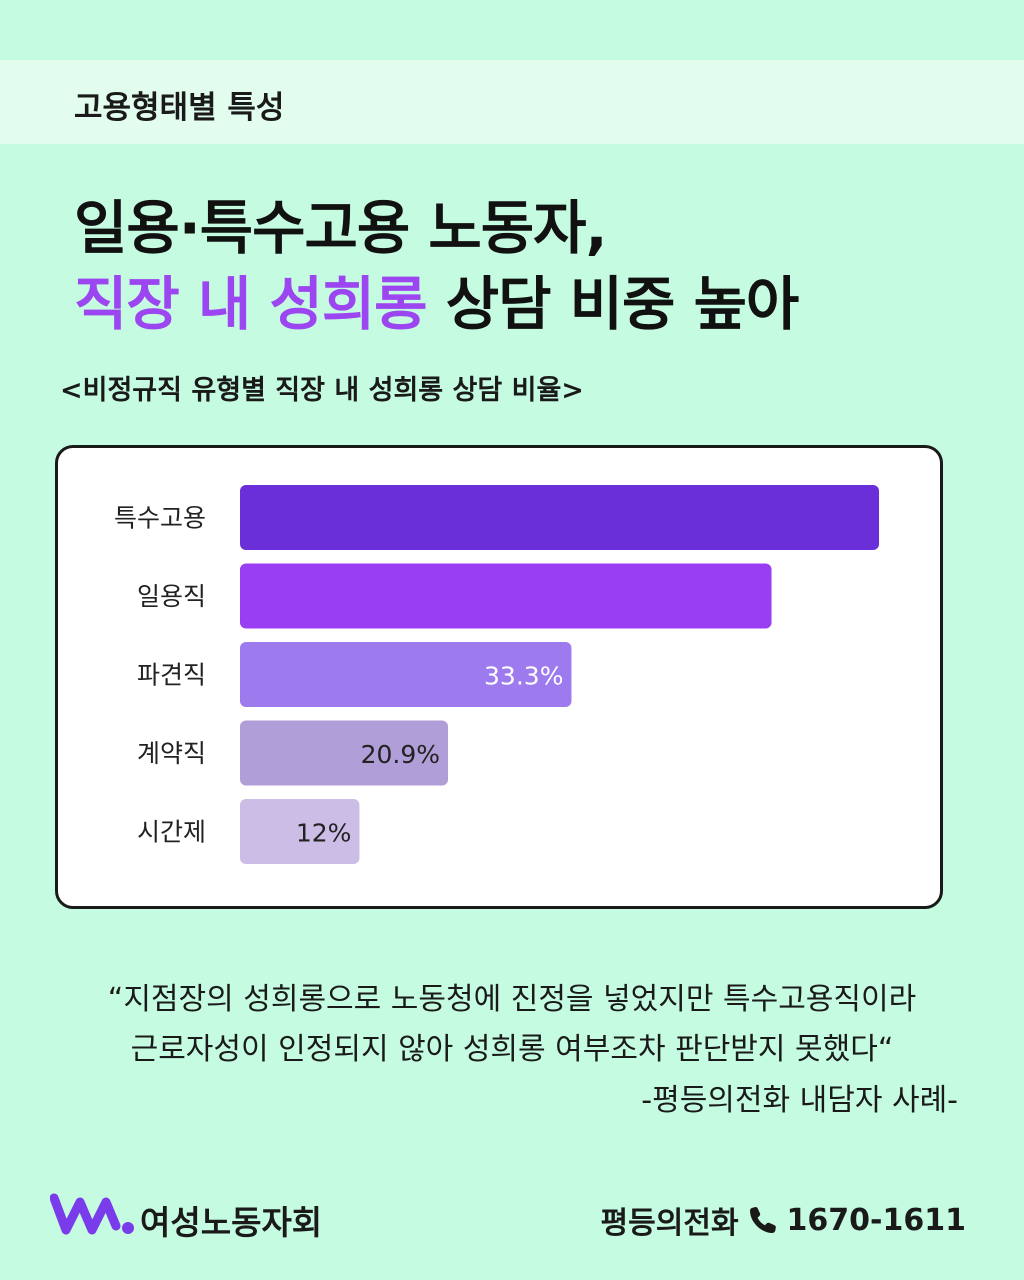 Image resolution: width=1024 pixels, height=1280 pixels. What do you see at coordinates (324, 833) in the screenshot?
I see `value-label-시간제: 12%` at bounding box center [324, 833].